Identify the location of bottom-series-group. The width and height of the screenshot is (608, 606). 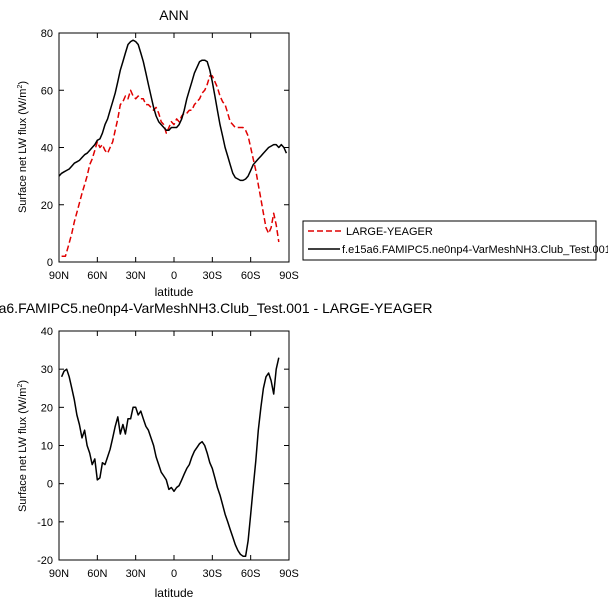
(170, 457).